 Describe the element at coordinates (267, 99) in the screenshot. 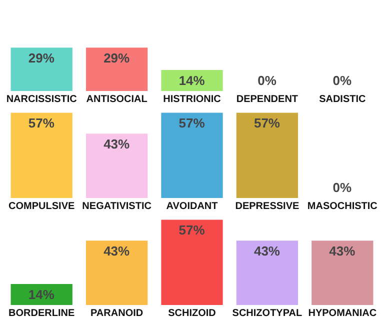

I see `x-tick-label: DEPENDENT` at that location.